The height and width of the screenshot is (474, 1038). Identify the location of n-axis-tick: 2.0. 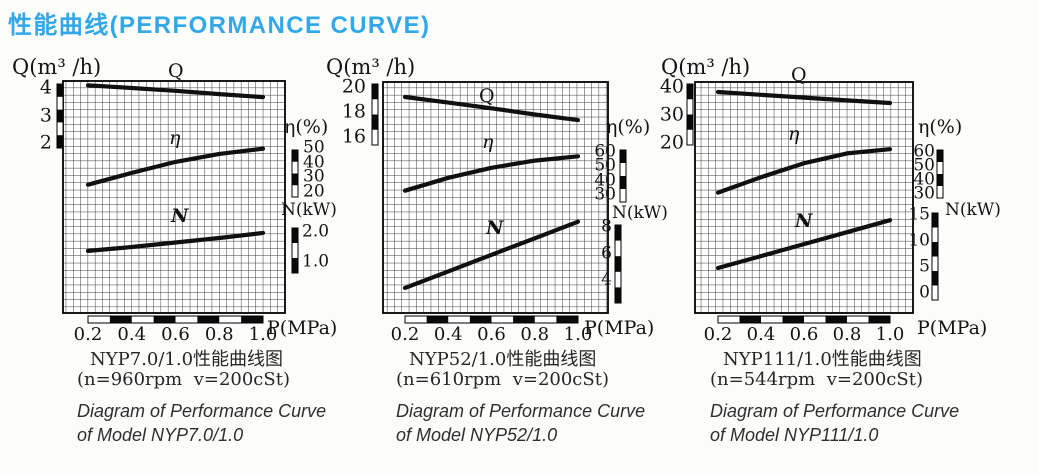
(316, 231).